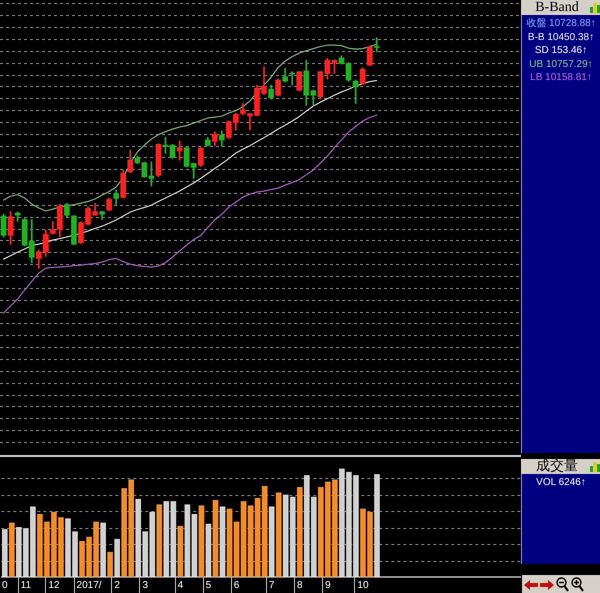 The image size is (600, 593). Describe the element at coordinates (557, 466) in the screenshot. I see `legend-title: 成交量` at that location.